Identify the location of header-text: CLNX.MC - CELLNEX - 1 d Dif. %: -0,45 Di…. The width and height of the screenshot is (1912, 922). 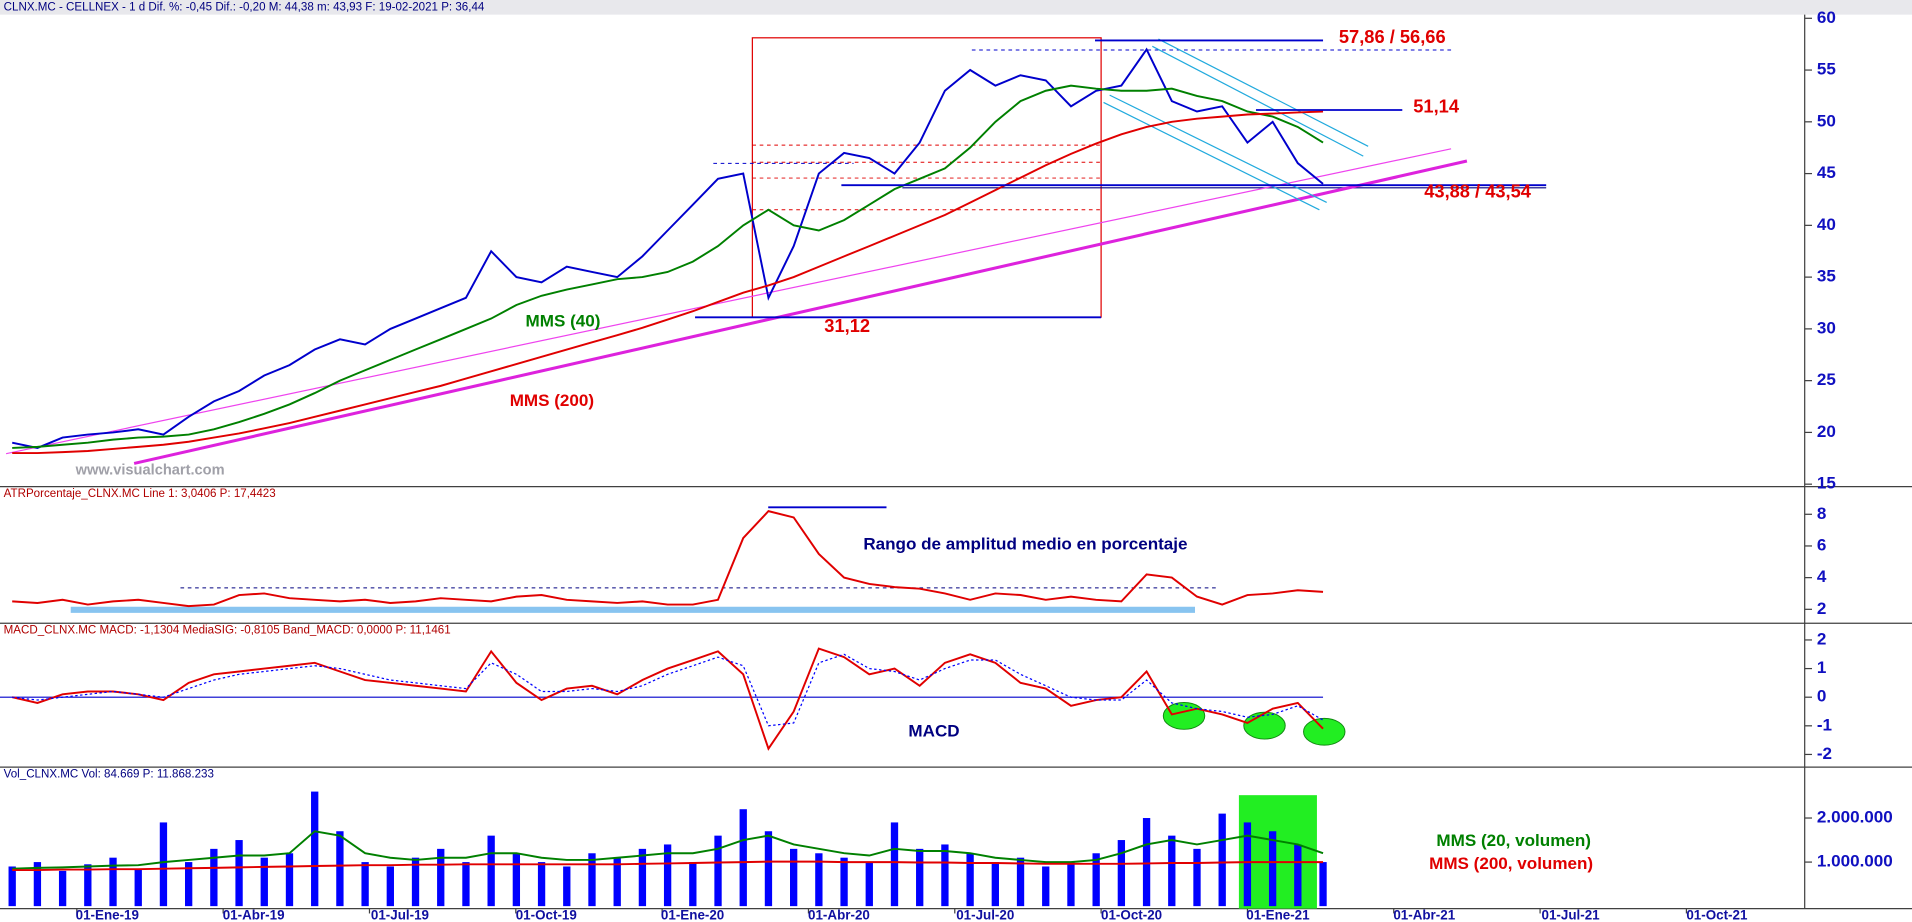
(244, 7).